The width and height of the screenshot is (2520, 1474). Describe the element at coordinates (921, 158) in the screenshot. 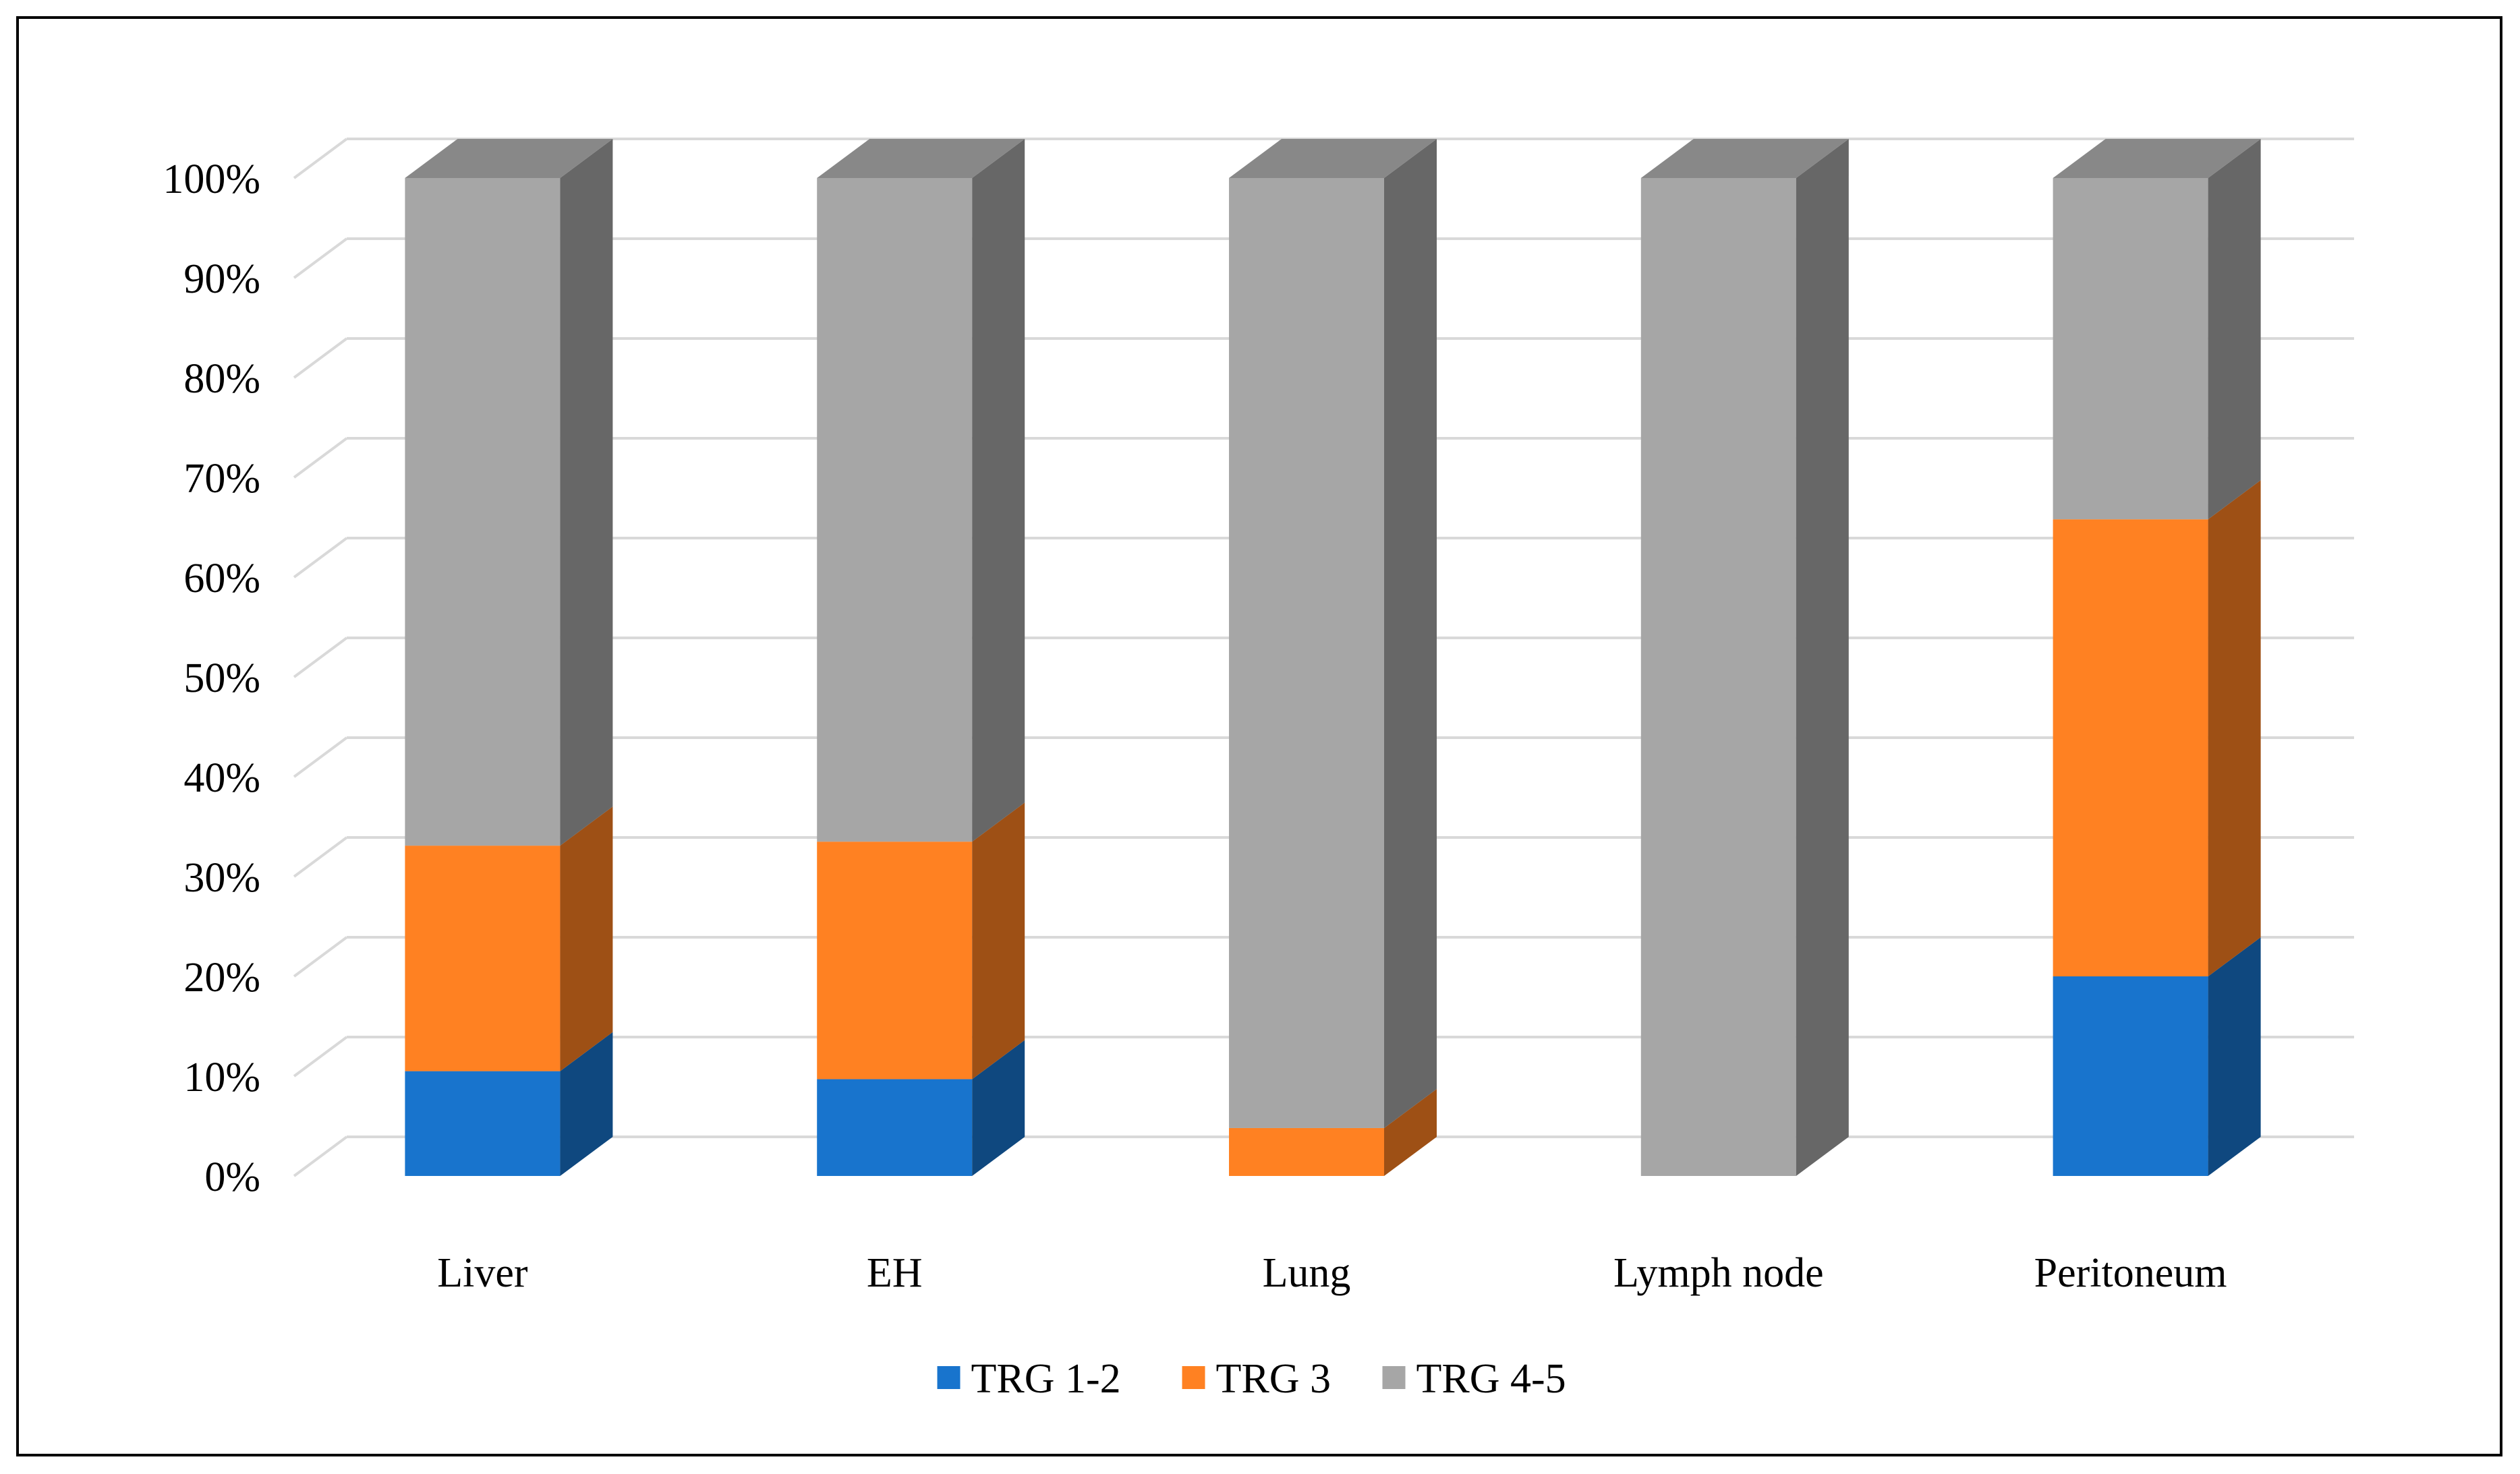

I see `bar-eh-trg-4-5-top` at that location.